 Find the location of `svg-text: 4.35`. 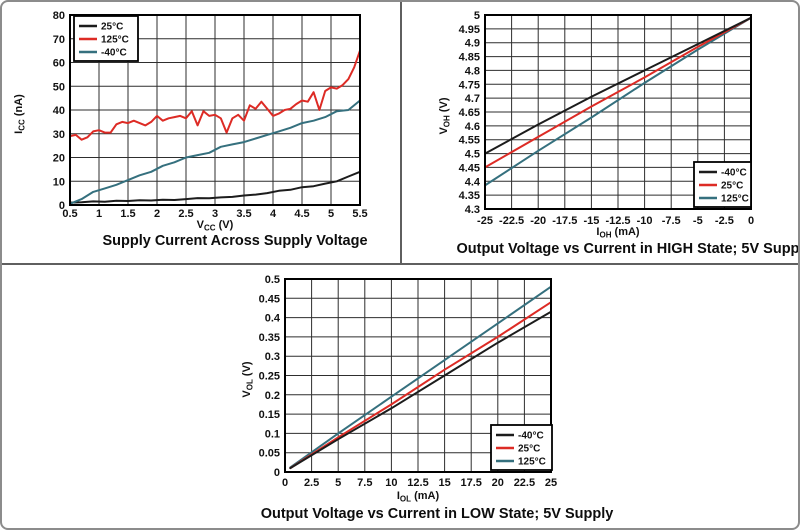

svg-text: 4.35 is located at coordinates (469, 196).